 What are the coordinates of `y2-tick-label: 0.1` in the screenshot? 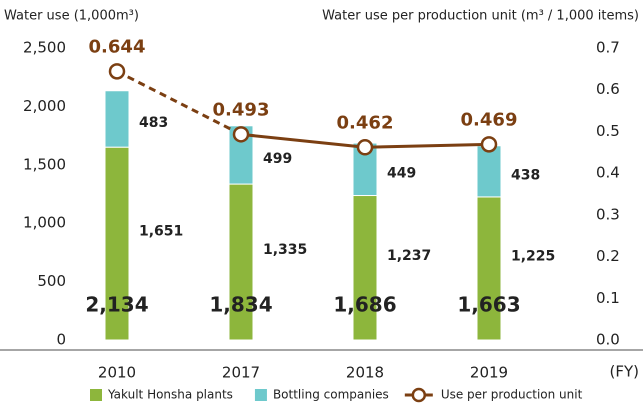 It's located at (608, 298).